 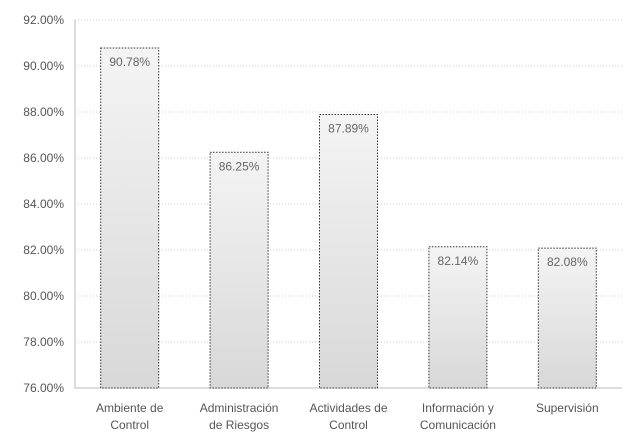 What do you see at coordinates (43, 342) in the screenshot?
I see `y-tick-label: 78.00%` at bounding box center [43, 342].